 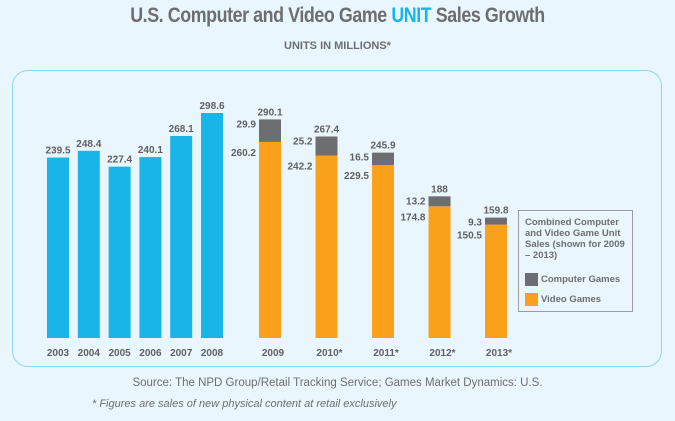 I want to click on bar-video-2012*, so click(x=439, y=272).